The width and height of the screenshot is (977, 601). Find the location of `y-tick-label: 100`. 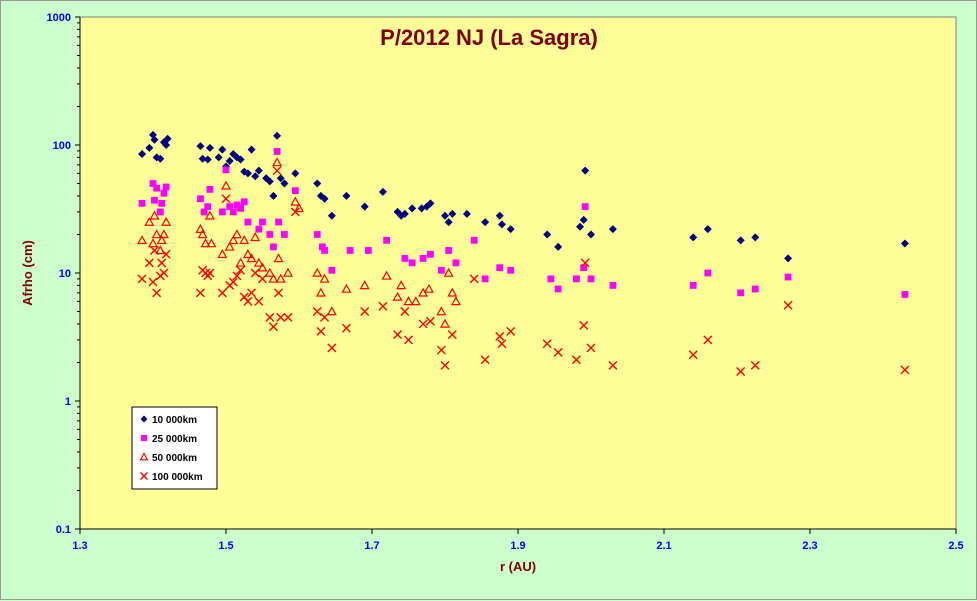

y-tick-label: 100 is located at coordinates (62, 146).